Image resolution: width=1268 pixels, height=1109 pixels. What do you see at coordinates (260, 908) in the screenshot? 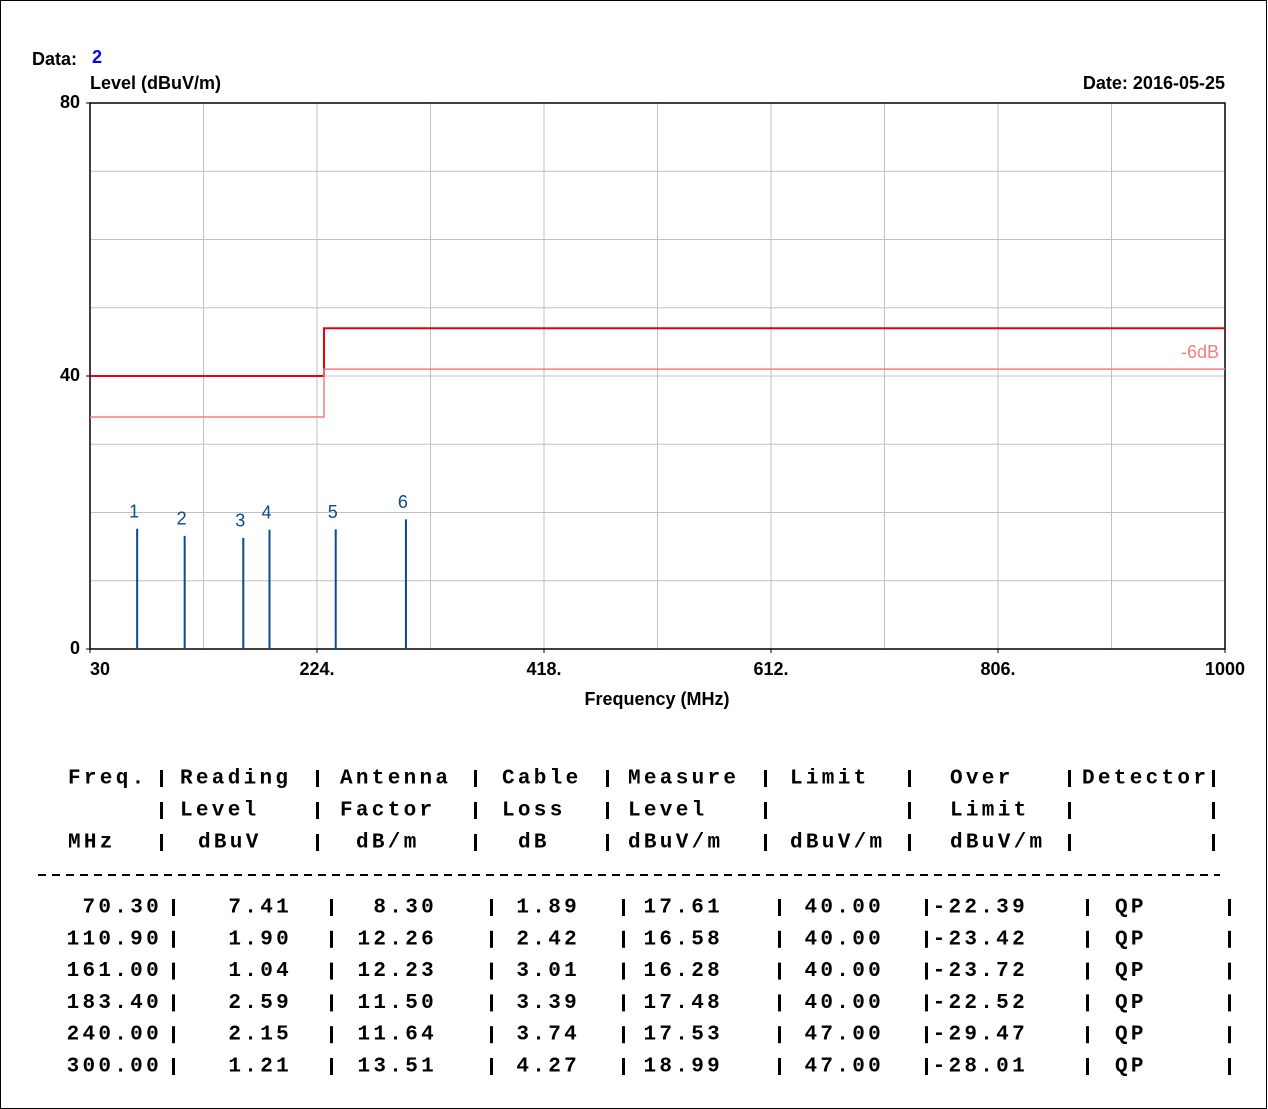
I see `cell: 7.41` at bounding box center [260, 908].